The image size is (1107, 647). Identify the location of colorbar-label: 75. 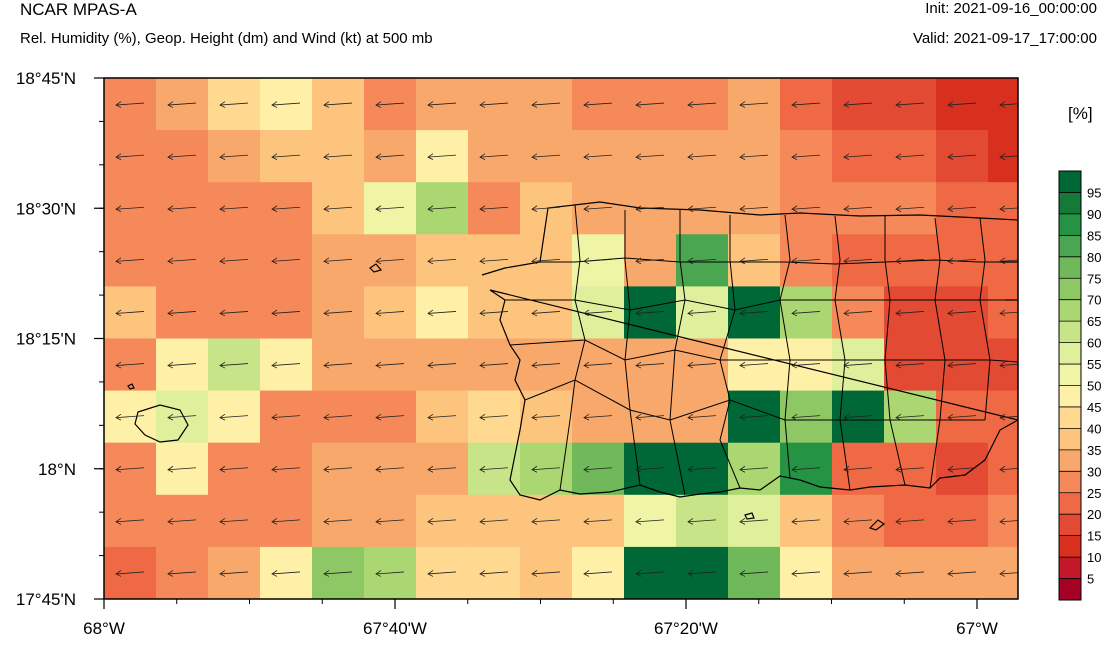
(1094, 278).